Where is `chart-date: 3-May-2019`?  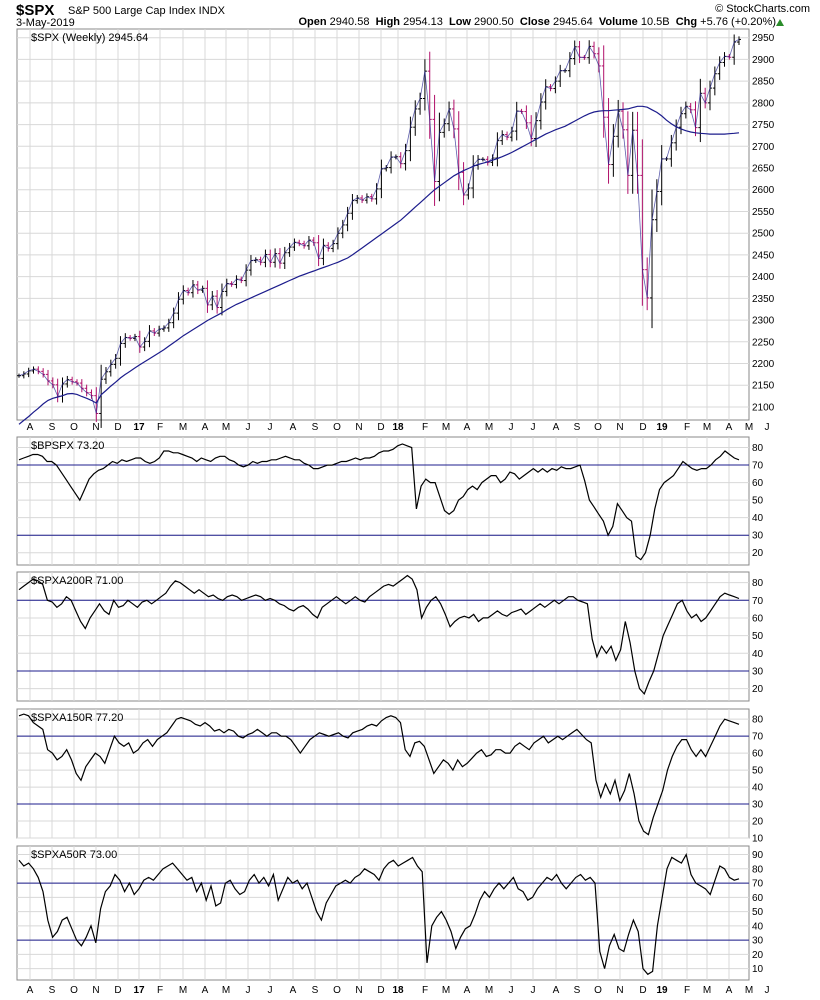 chart-date: 3-May-2019 is located at coordinates (45, 23).